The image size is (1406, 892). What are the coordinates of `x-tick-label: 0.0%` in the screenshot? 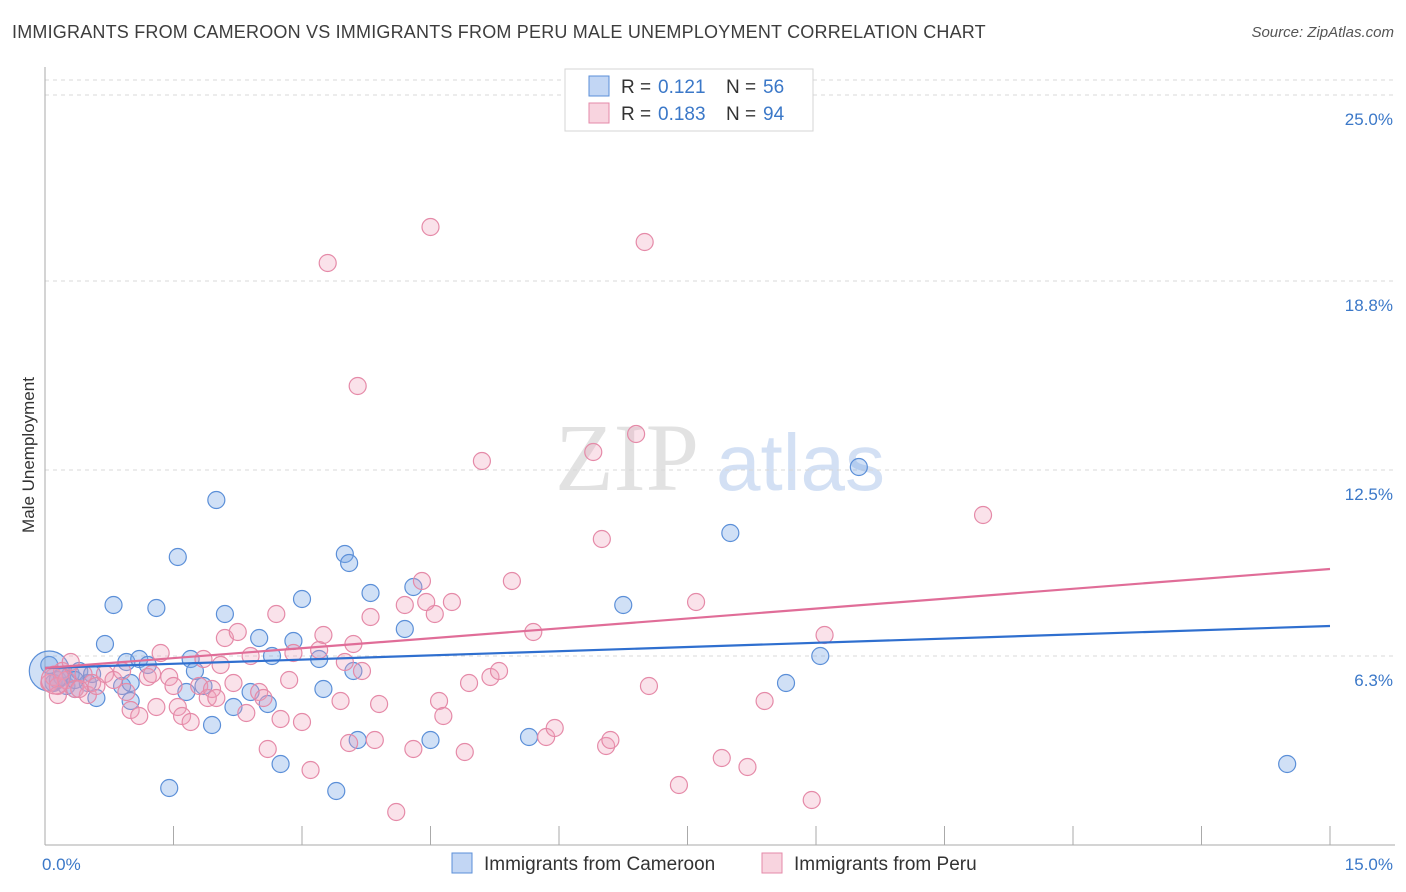 It's located at (61, 864).